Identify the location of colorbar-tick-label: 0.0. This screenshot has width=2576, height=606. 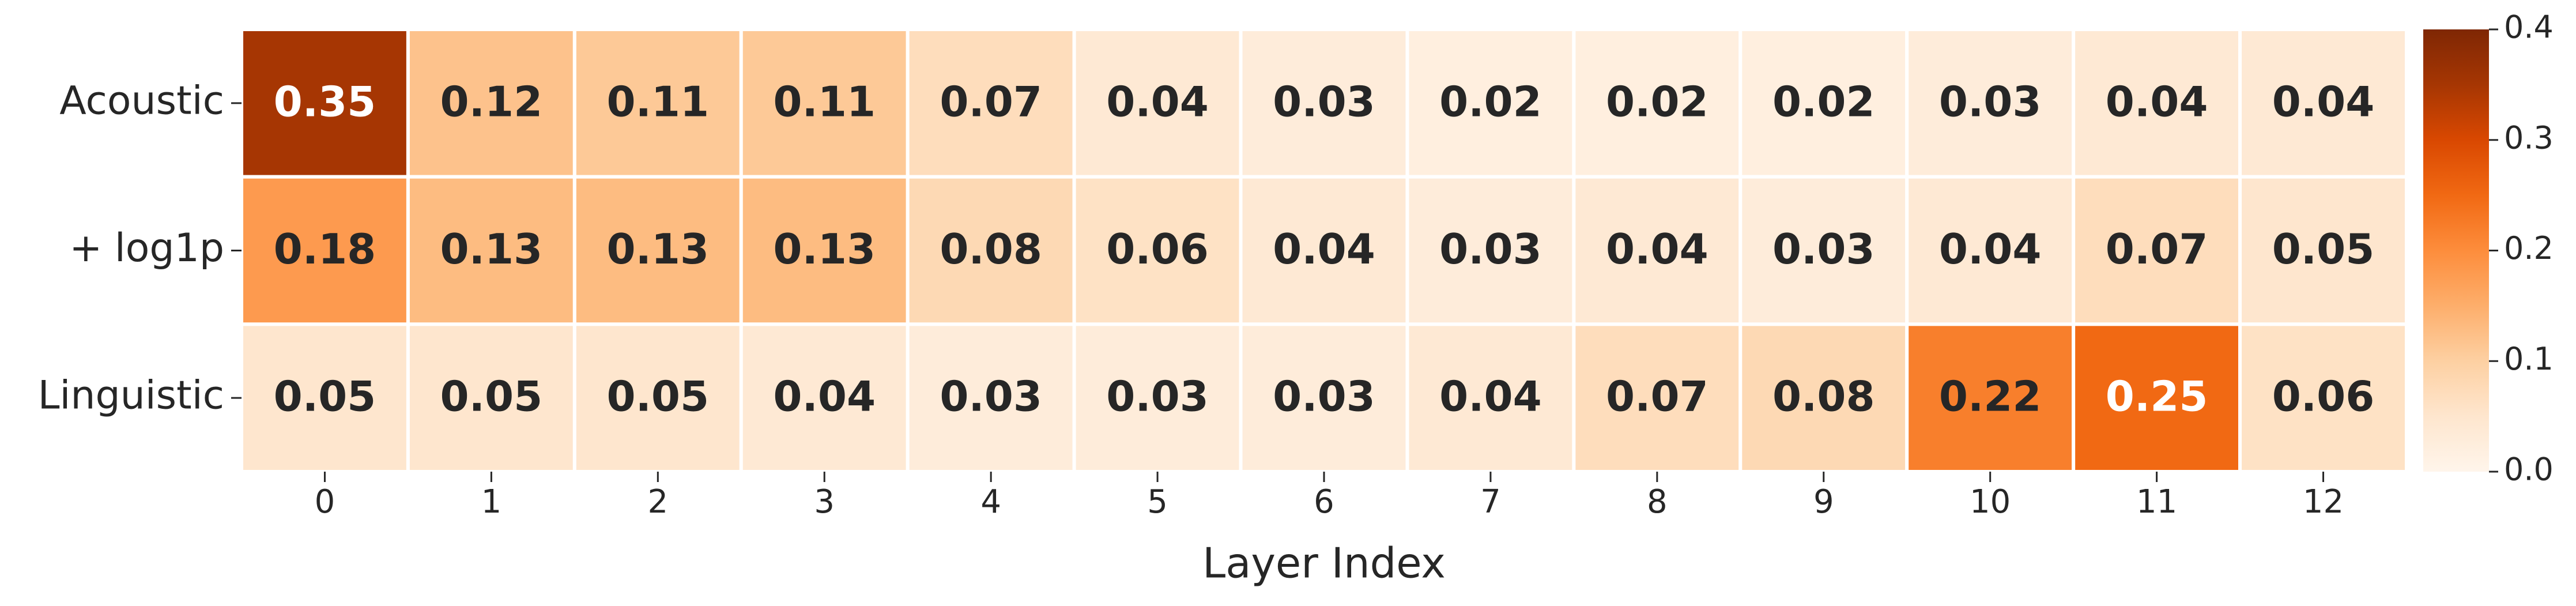
(2529, 470).